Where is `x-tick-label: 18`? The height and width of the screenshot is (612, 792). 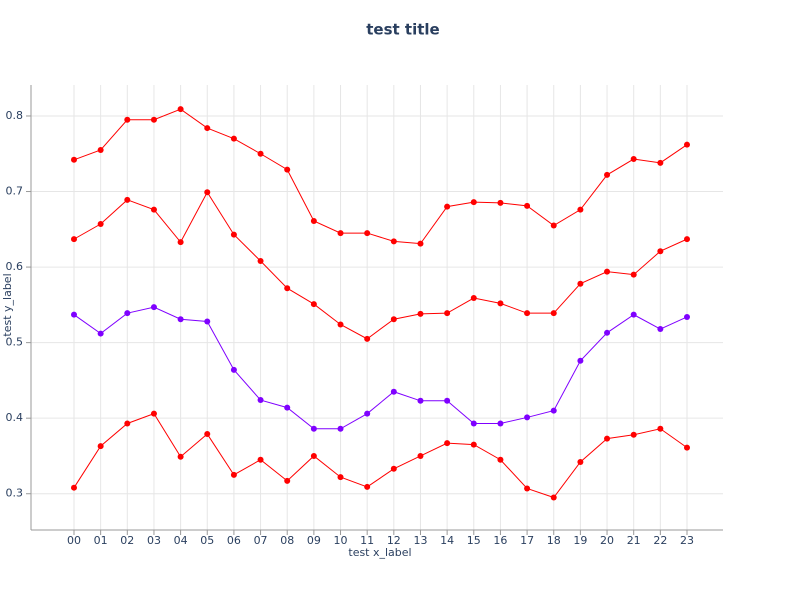 x-tick-label: 18 is located at coordinates (554, 540).